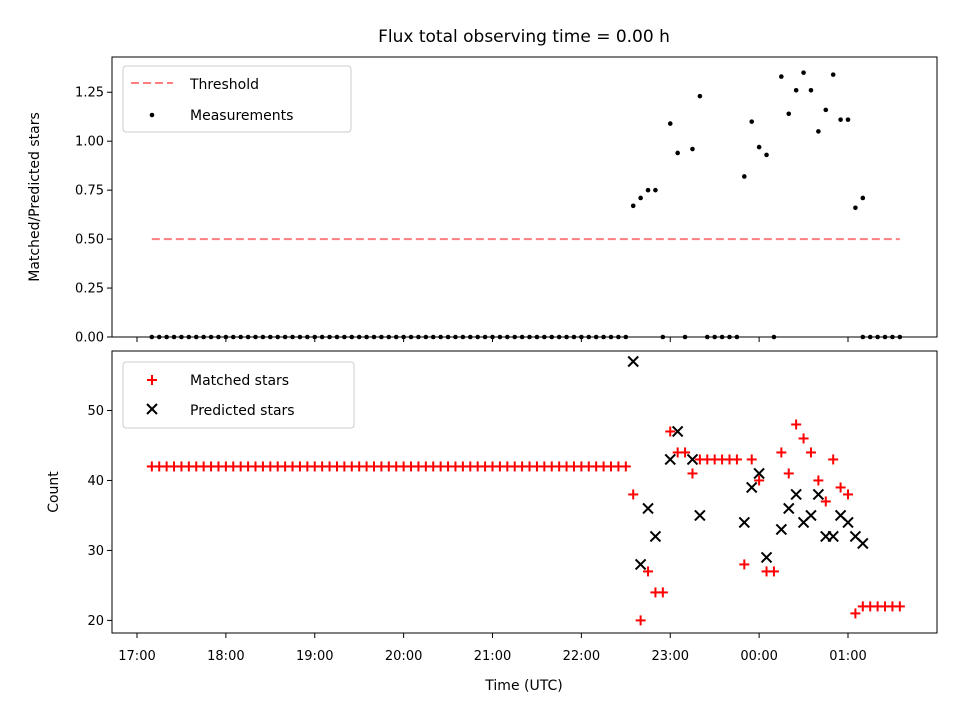 The image size is (960, 720). Describe the element at coordinates (239, 381) in the screenshot. I see `legend-matched-label: Matched stars` at that location.